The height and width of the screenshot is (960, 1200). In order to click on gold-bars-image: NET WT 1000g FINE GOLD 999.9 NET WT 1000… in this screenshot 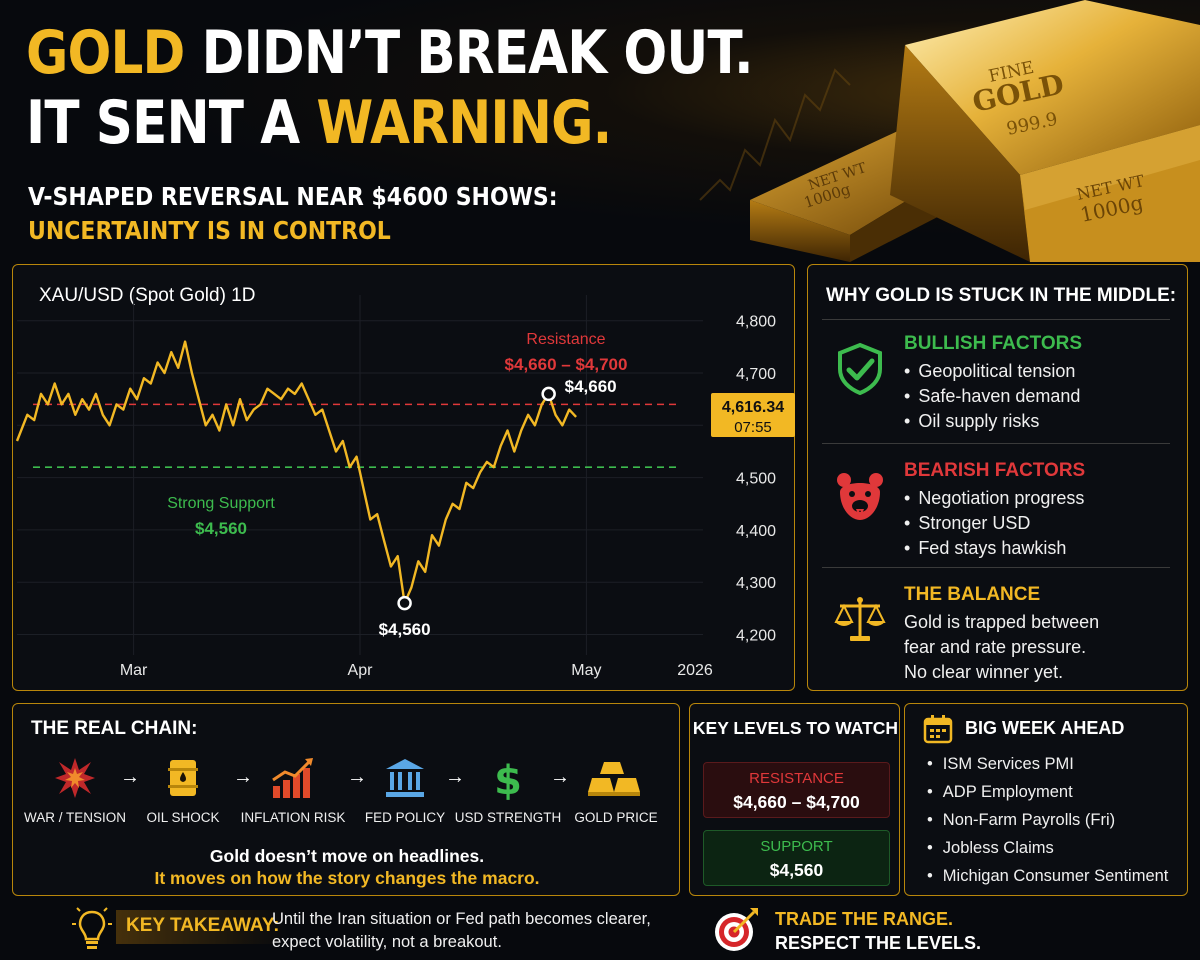, I will do `click(949, 131)`.